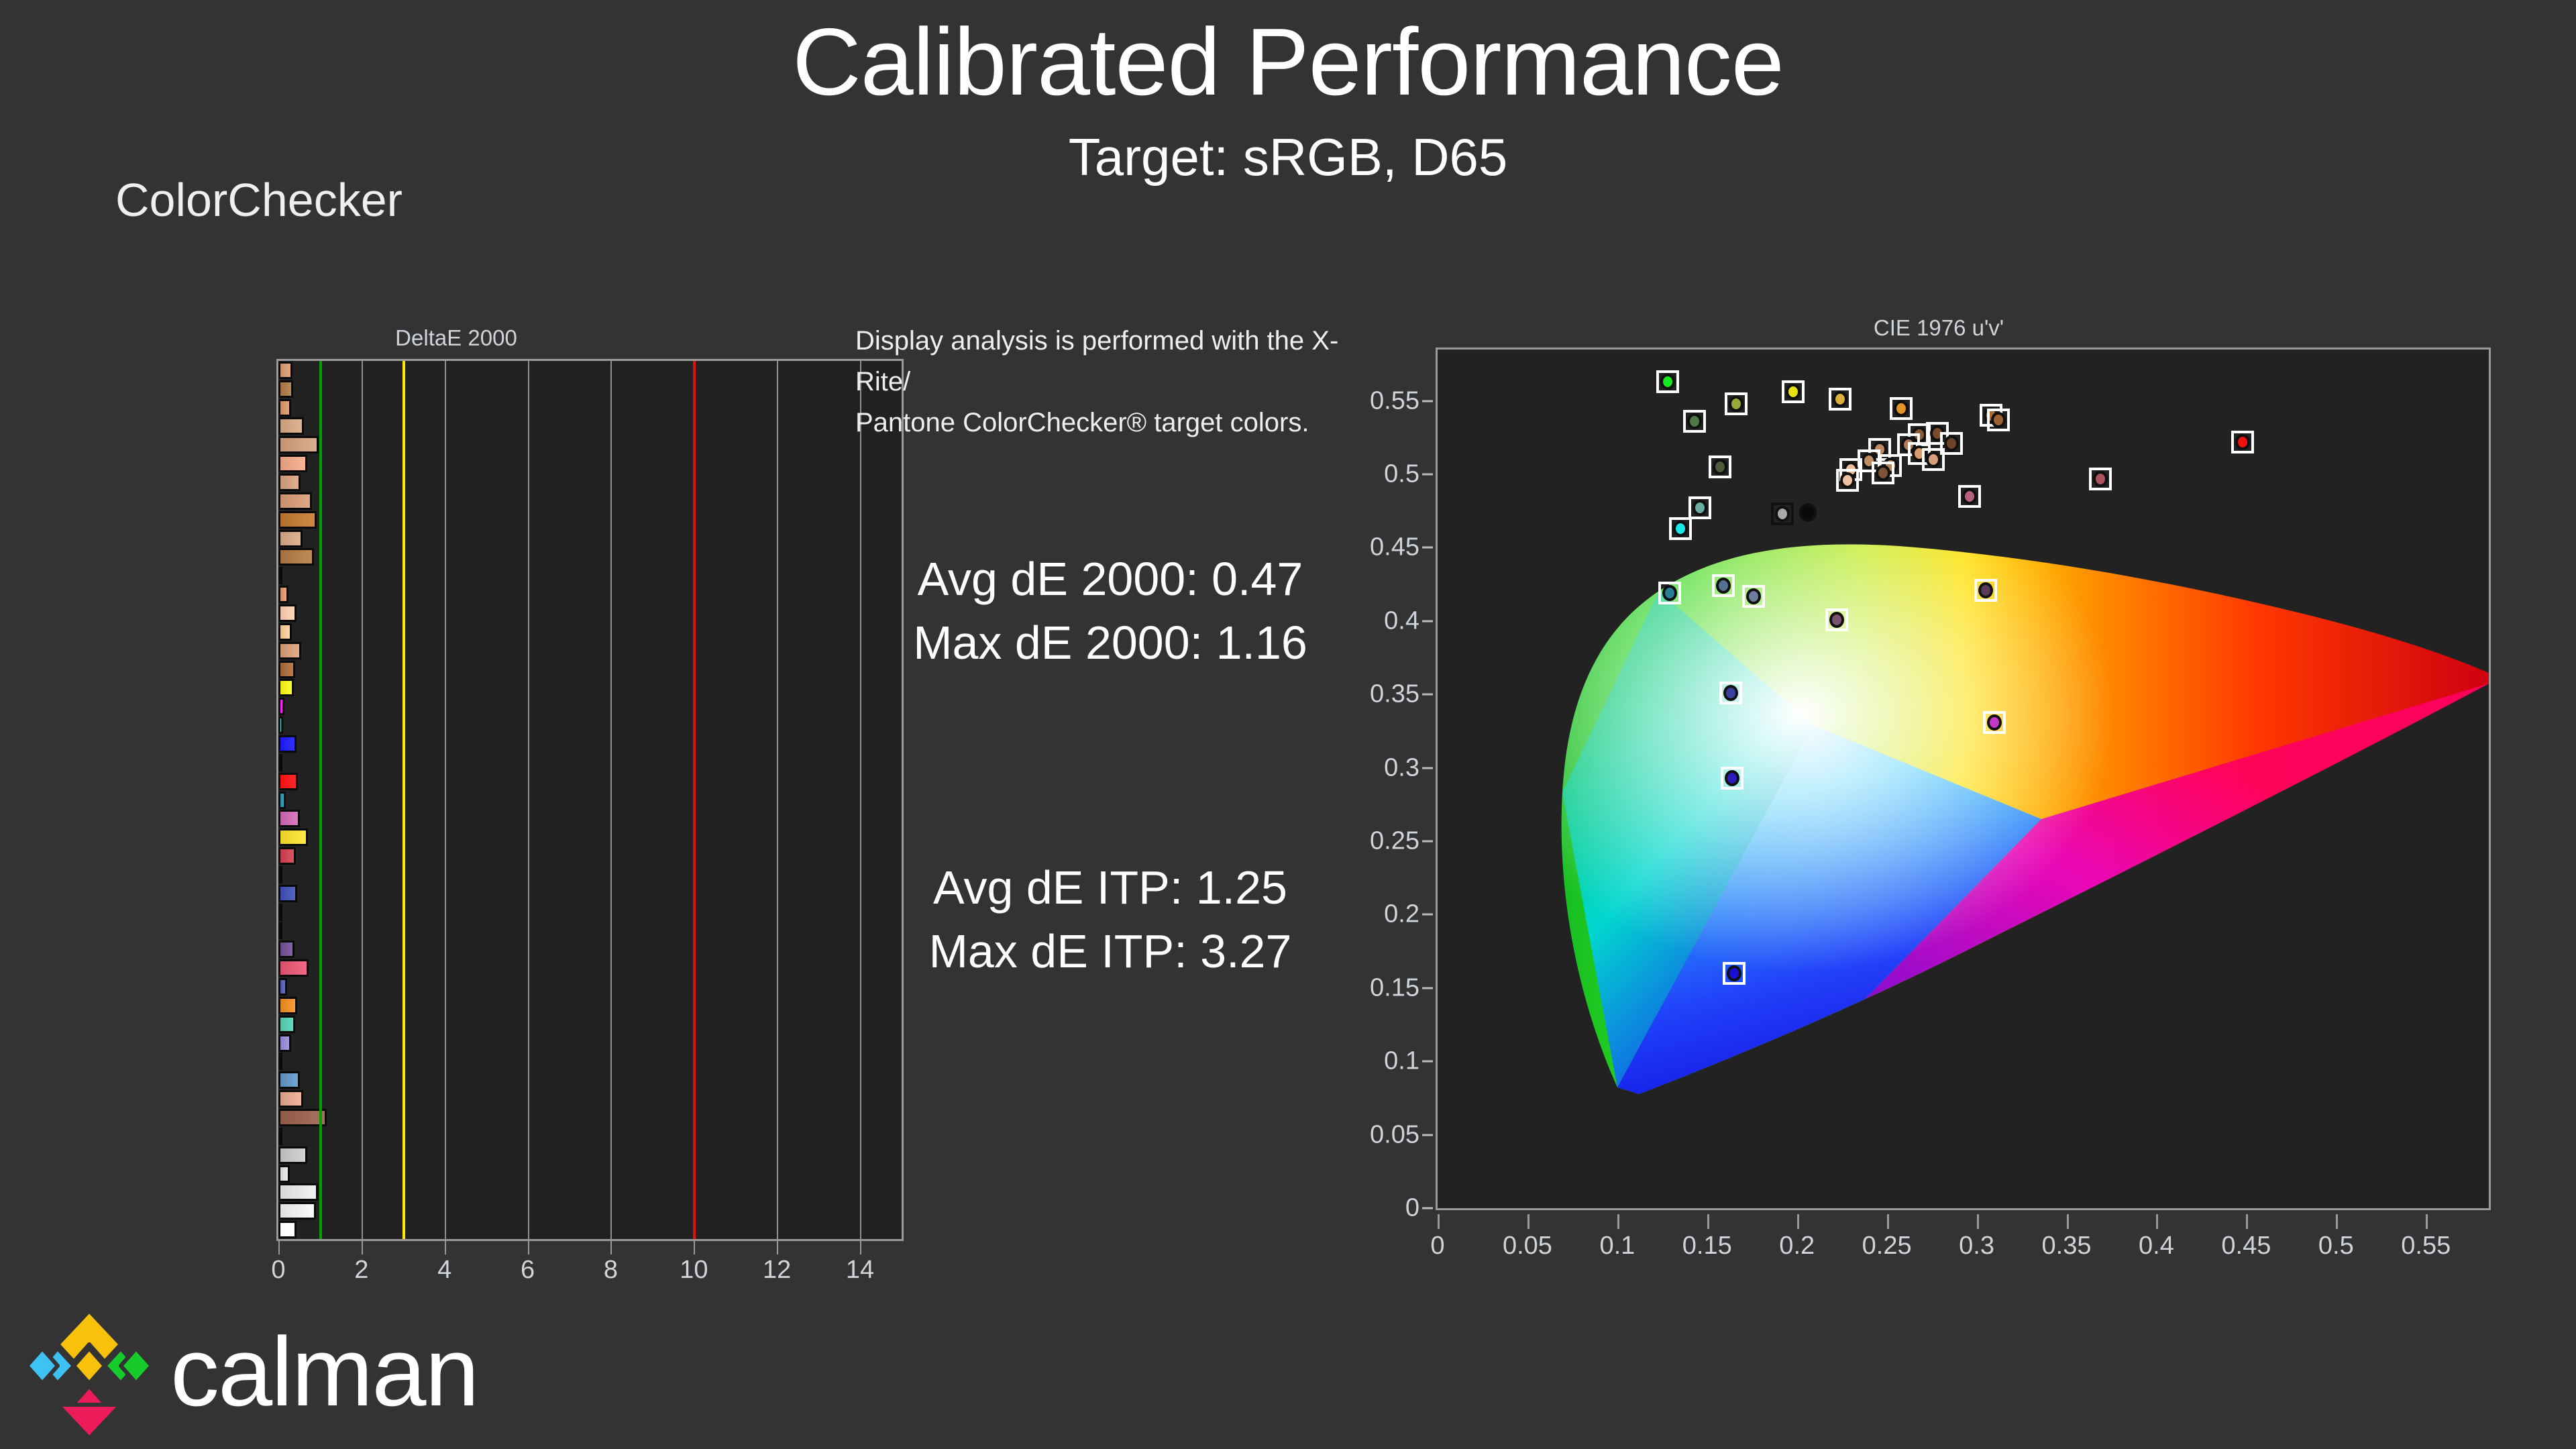  Describe the element at coordinates (1288, 62) in the screenshot. I see `page-title: Calibrated Performance` at that location.